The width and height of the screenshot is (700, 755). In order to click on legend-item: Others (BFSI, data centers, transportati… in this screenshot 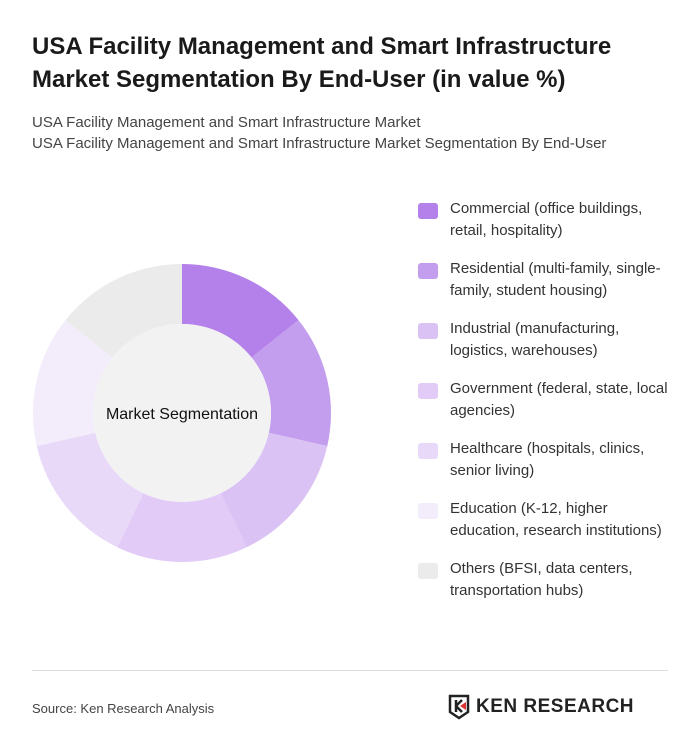, I will do `click(548, 580)`.